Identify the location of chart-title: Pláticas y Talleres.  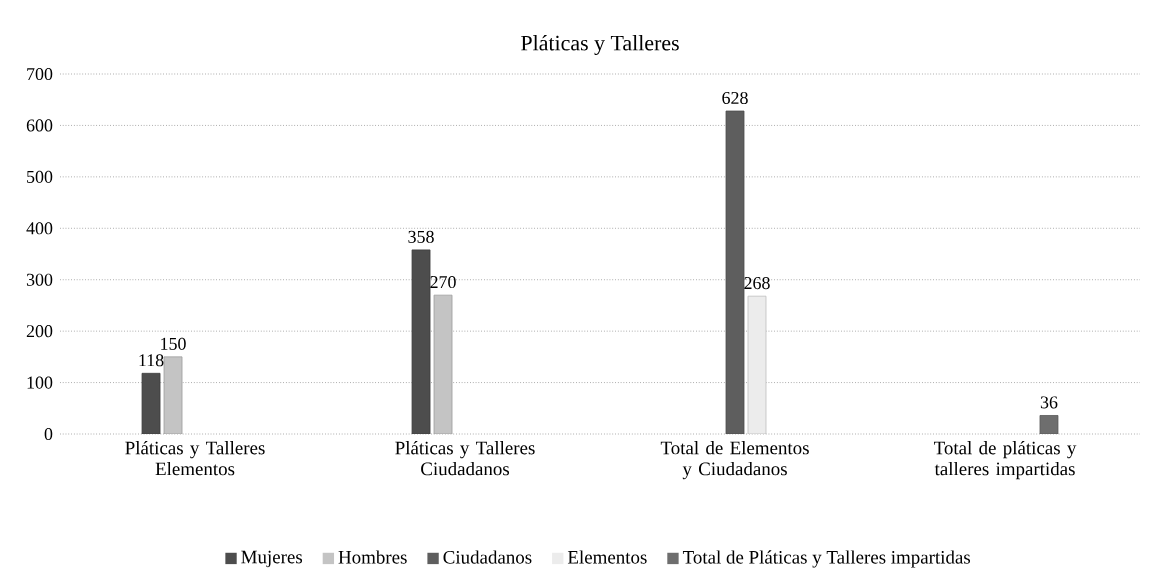
(600, 45).